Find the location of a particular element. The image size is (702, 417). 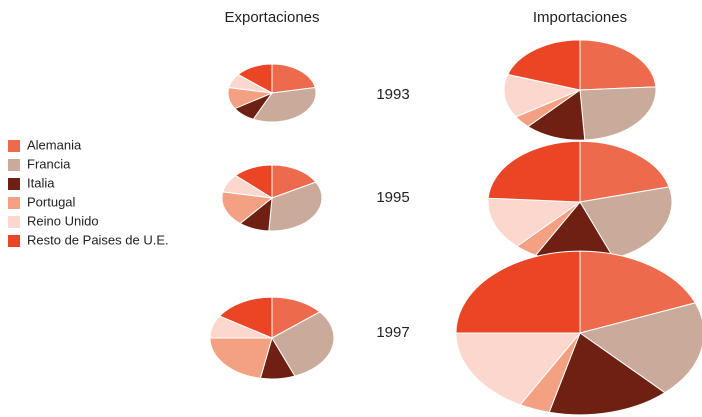

year-label: 1993 is located at coordinates (392, 94).